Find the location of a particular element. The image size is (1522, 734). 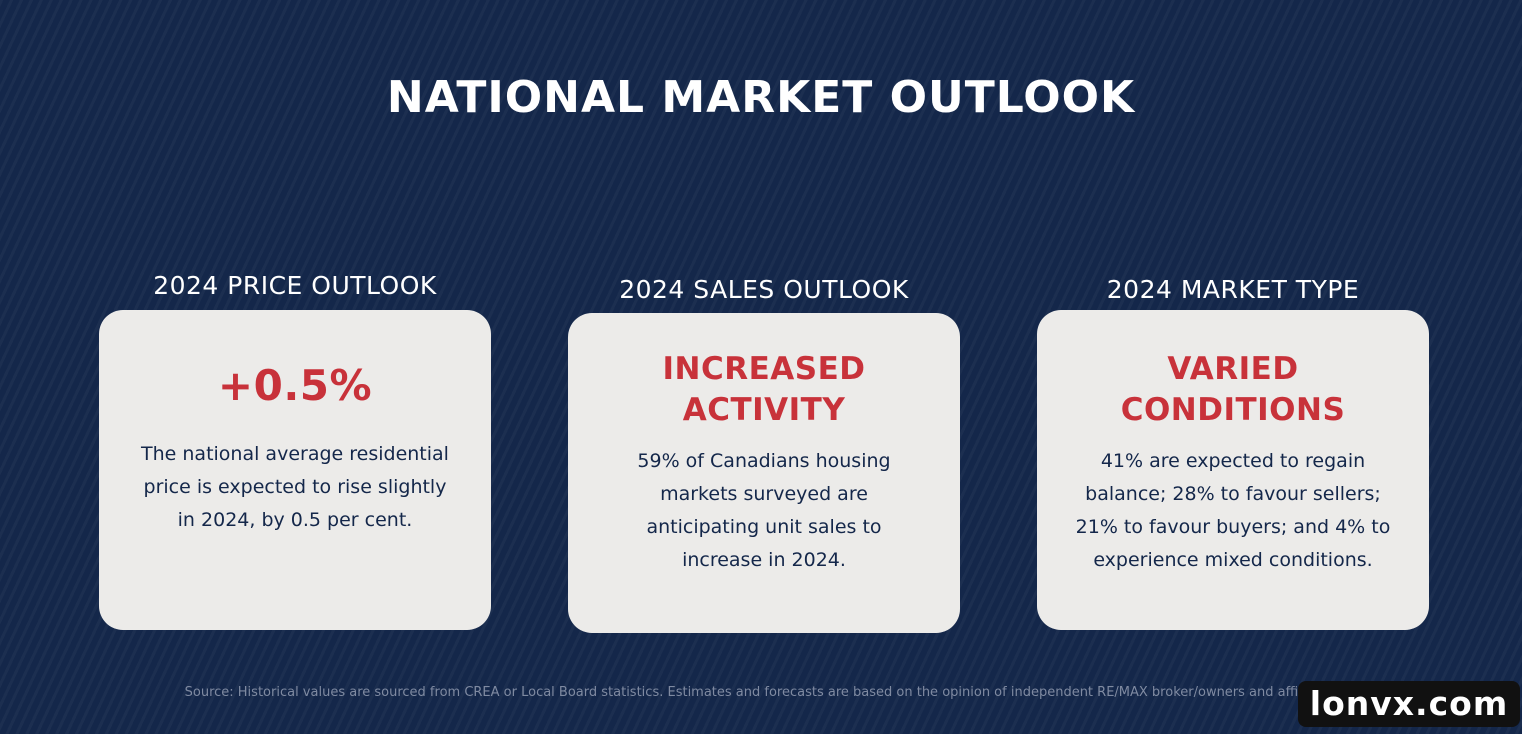

market-type-headline-line-2: CONDITIONS is located at coordinates (1233, 410).